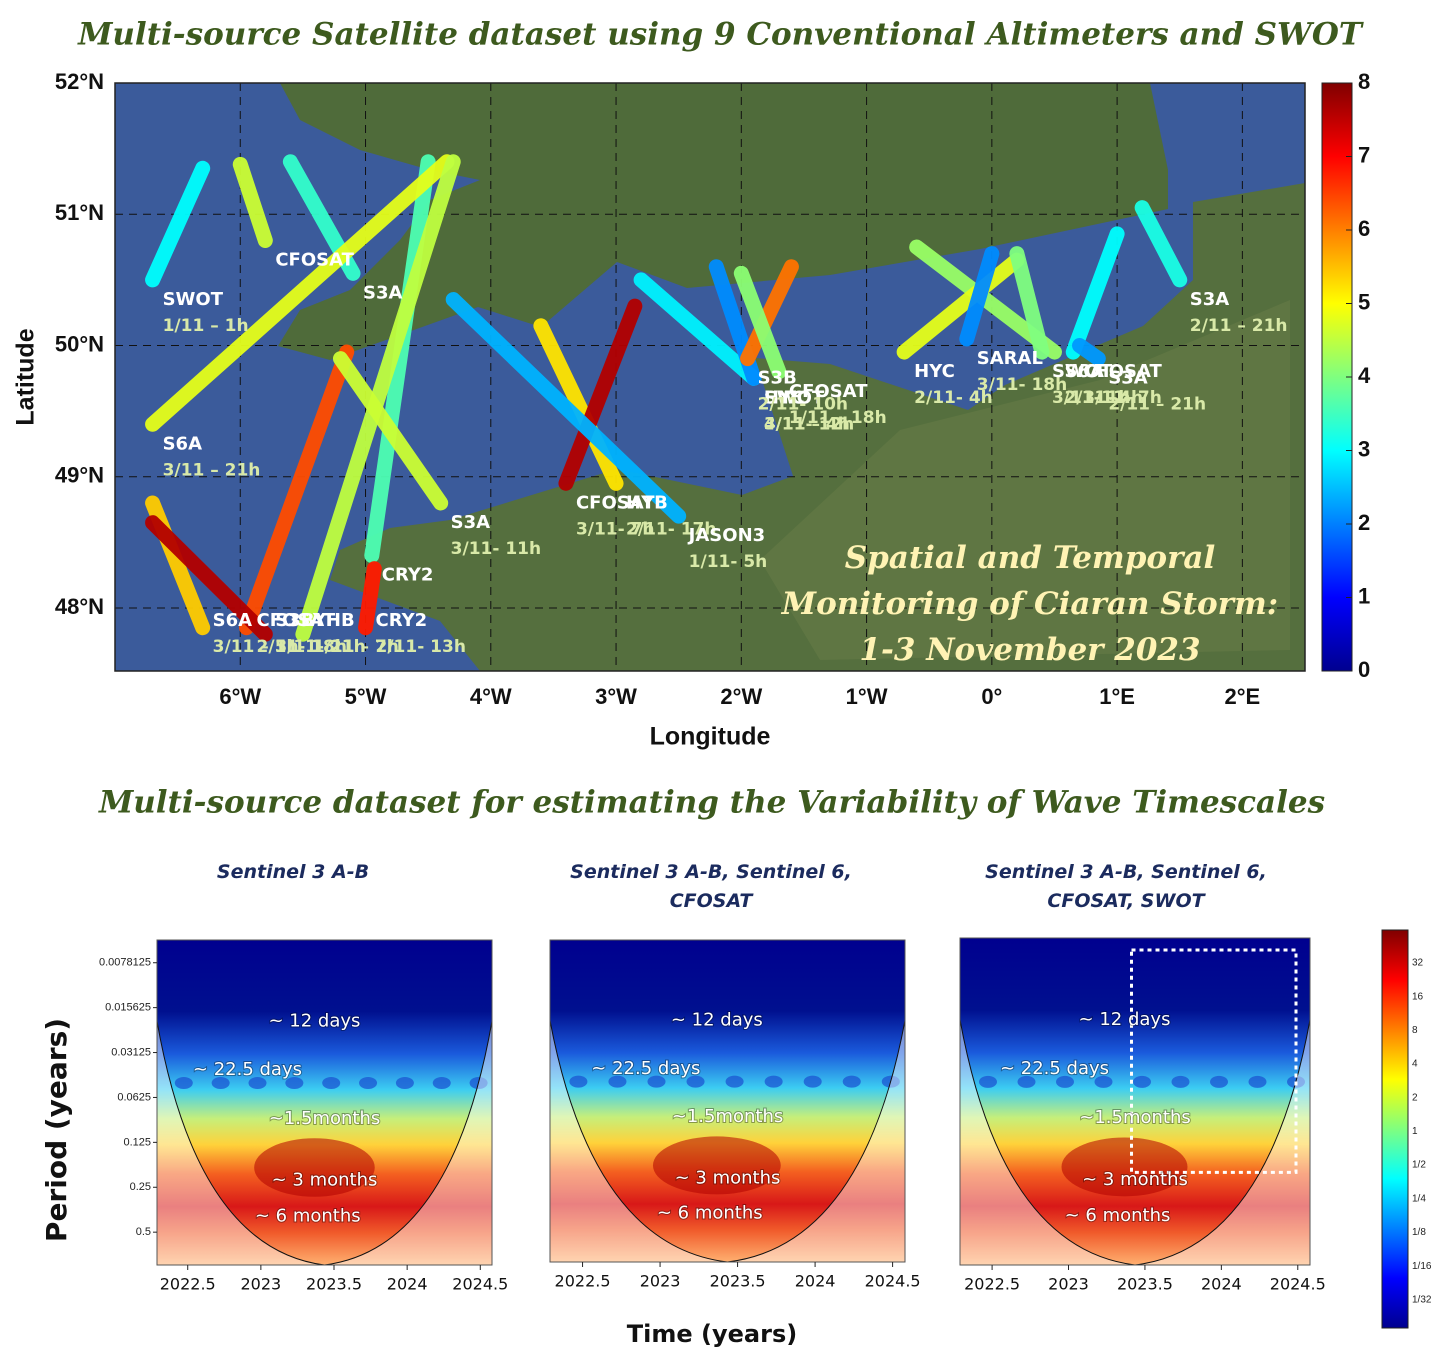  What do you see at coordinates (79, 81) in the screenshot?
I see `y-tick-label: 52°N` at bounding box center [79, 81].